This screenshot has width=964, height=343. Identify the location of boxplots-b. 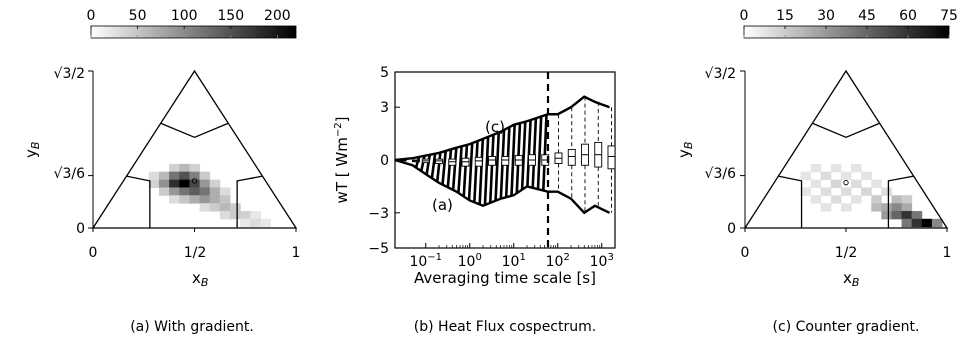
(506, 154).